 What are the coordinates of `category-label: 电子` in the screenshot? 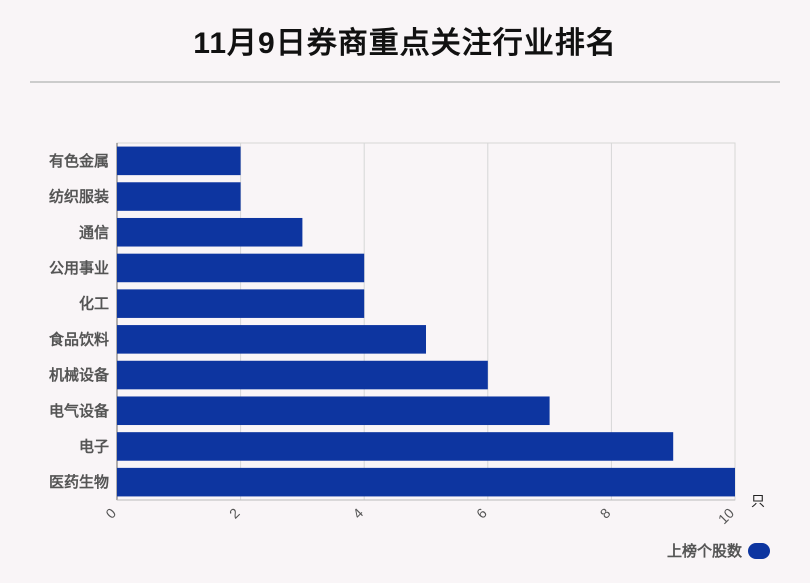 It's located at (94, 446).